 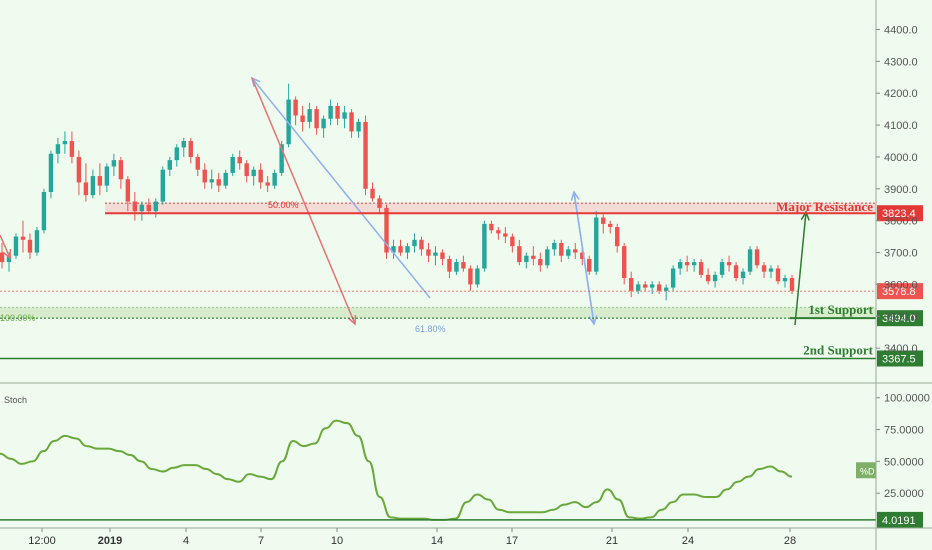 I want to click on stoch-level-badge-bg, so click(x=900, y=519).